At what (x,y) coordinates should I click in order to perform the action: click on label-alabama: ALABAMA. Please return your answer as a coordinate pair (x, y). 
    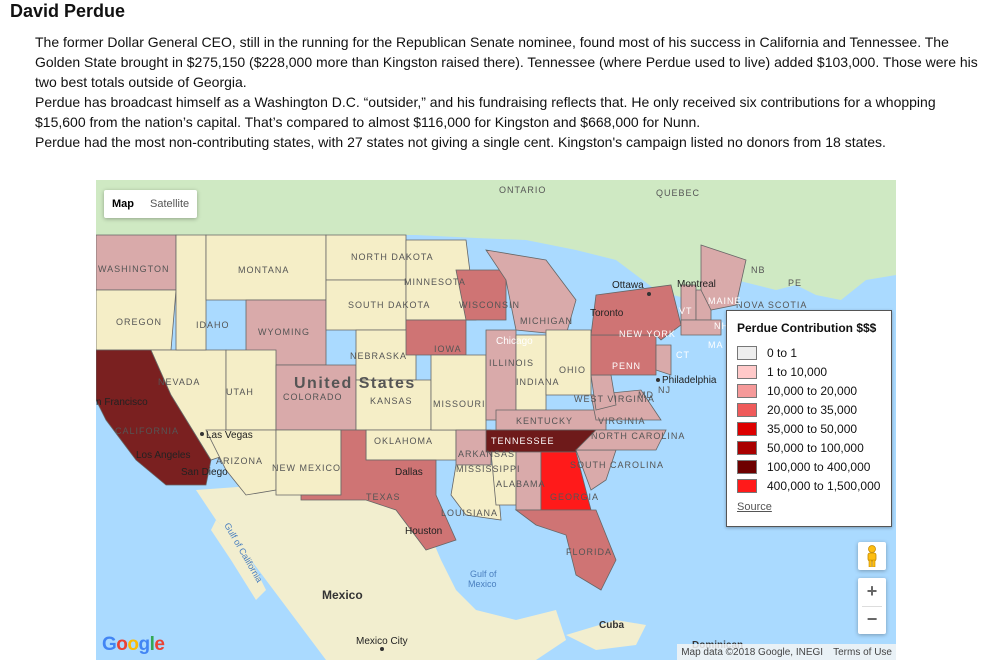
    Looking at the image, I should click on (521, 484).